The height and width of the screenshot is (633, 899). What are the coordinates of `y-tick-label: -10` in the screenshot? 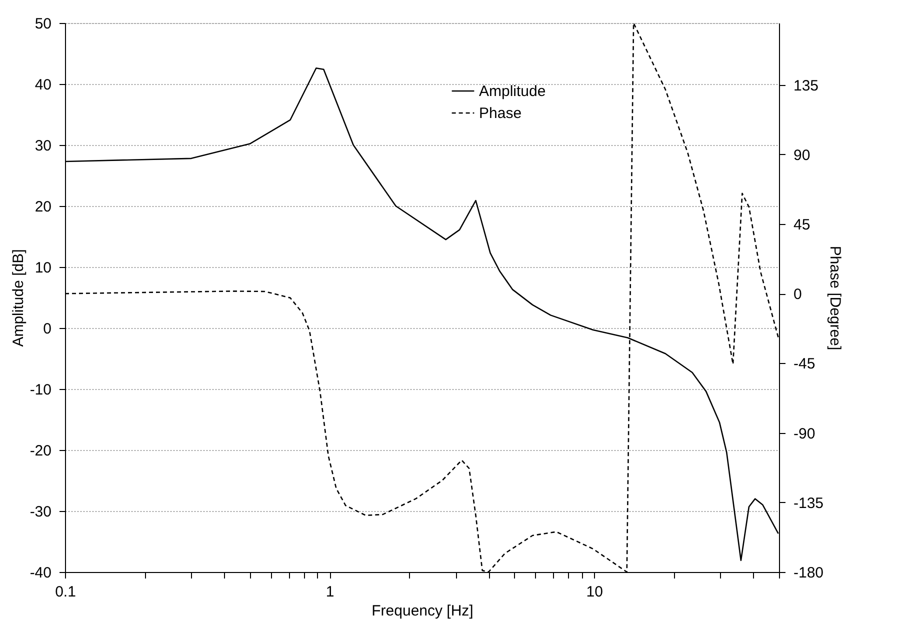 It's located at (41, 390).